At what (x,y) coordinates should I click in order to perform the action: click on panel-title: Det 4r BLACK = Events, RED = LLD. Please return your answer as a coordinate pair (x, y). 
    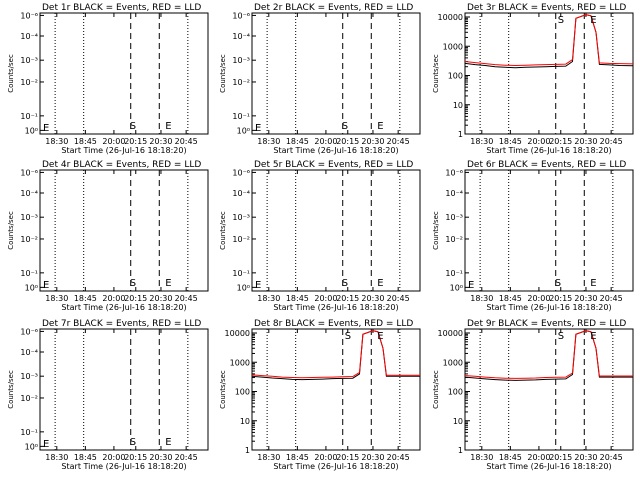
    Looking at the image, I should click on (121, 165).